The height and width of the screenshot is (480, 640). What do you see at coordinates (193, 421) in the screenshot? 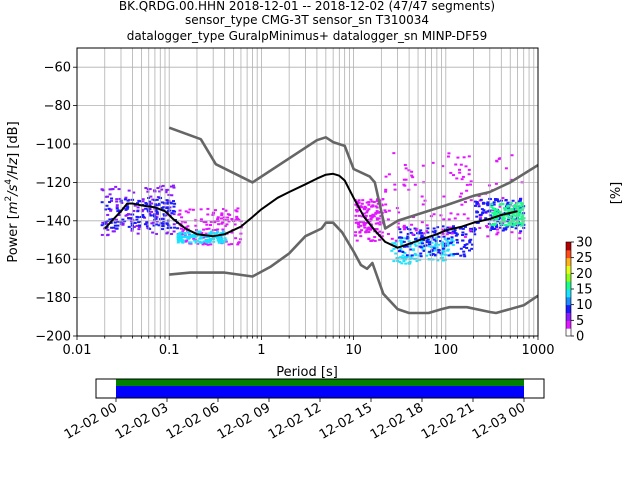
I see `timeline-tick-label: 12-02 06` at bounding box center [193, 421].